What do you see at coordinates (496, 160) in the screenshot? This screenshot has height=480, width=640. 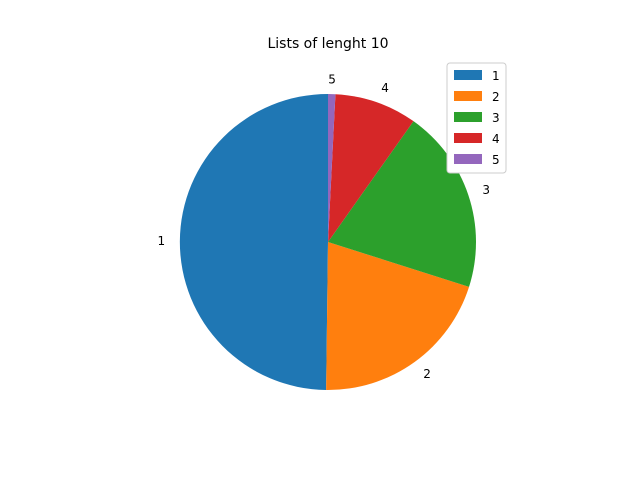 I see `legend-label-5: 5` at bounding box center [496, 160].